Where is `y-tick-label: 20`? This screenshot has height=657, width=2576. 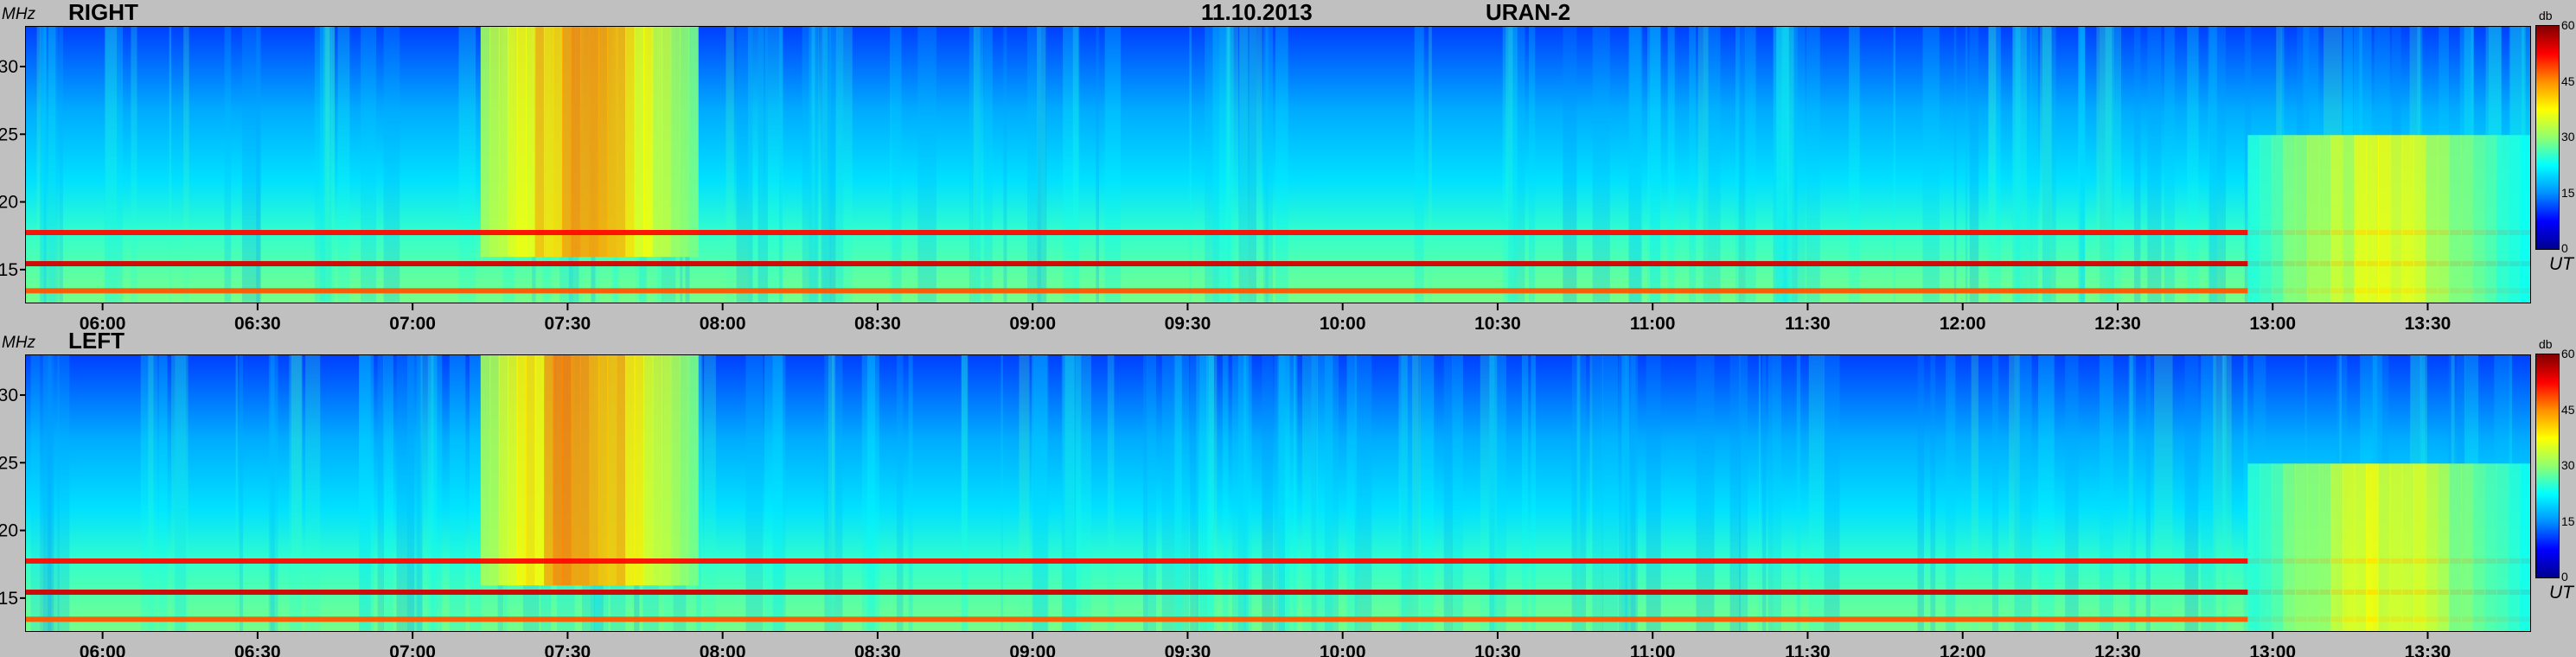 y-tick-label: 20 is located at coordinates (9, 203).